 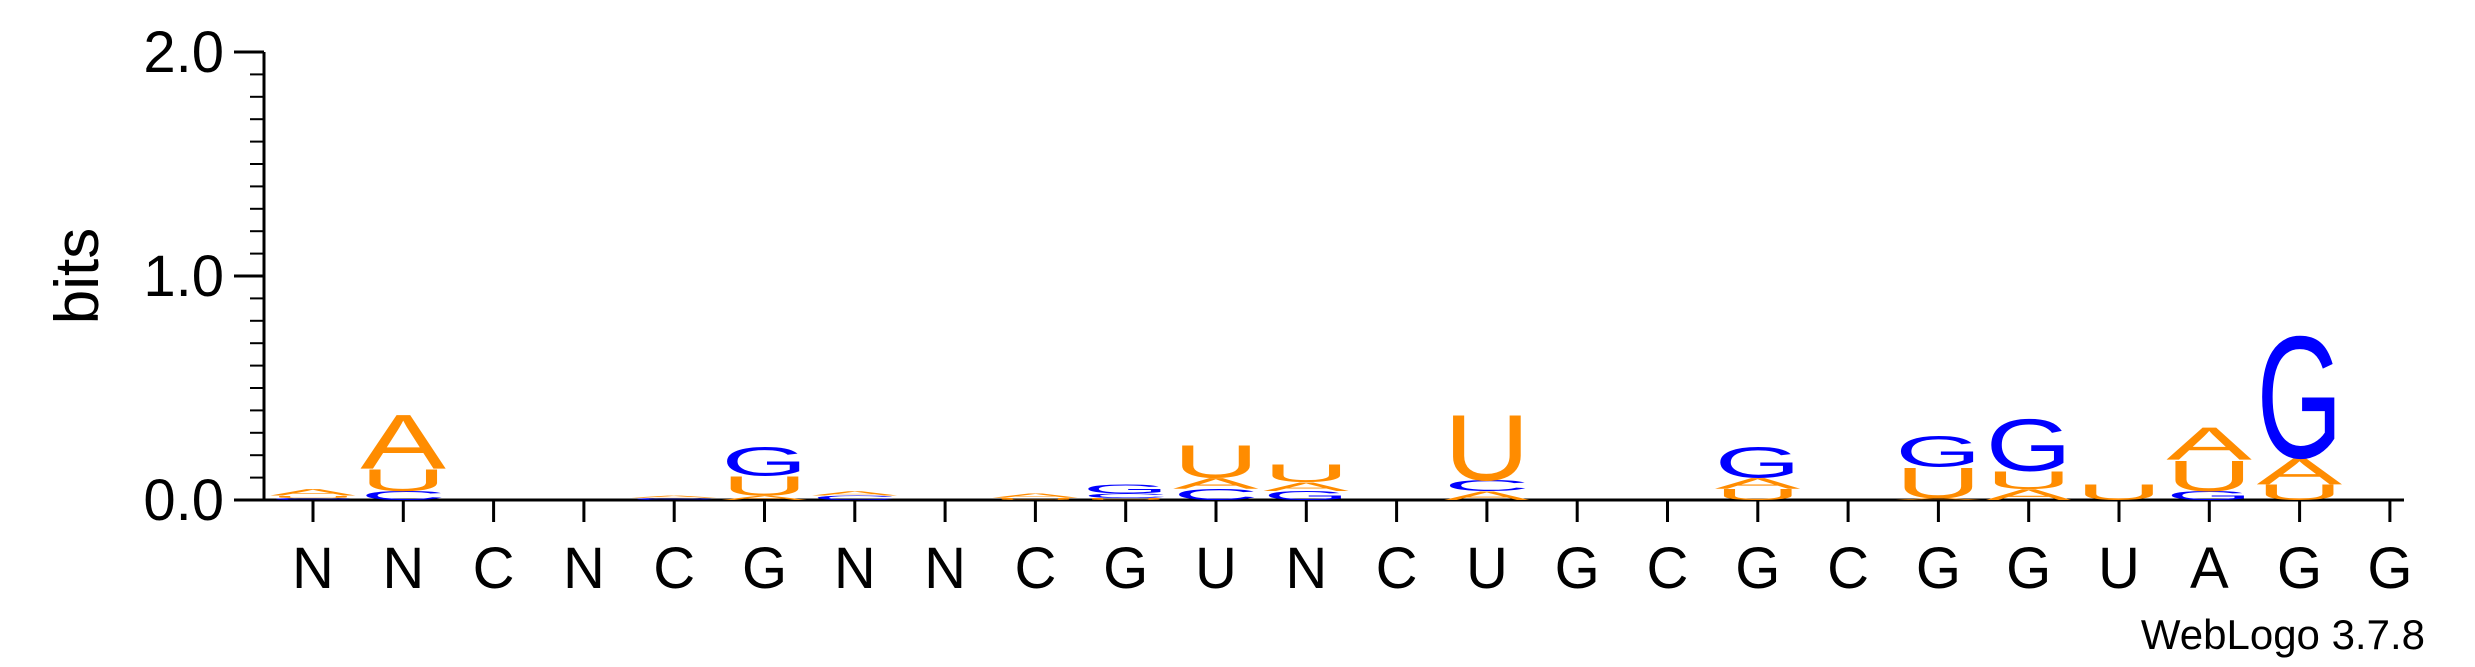 I want to click on y-tick-layer: 0.0 1.0 2.0, so click(x=203, y=276).